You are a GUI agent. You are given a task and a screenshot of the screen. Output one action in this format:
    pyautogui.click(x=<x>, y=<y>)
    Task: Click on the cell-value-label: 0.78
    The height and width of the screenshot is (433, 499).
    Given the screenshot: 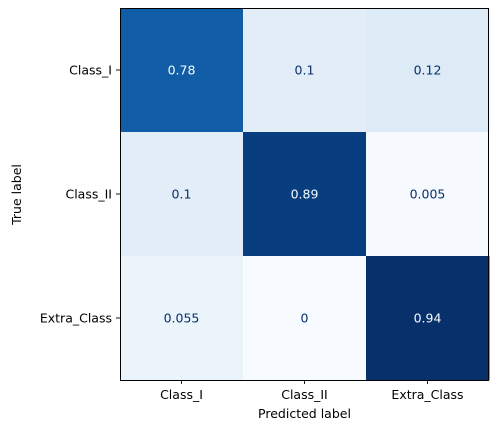 What is the action you would take?
    pyautogui.click(x=182, y=70)
    